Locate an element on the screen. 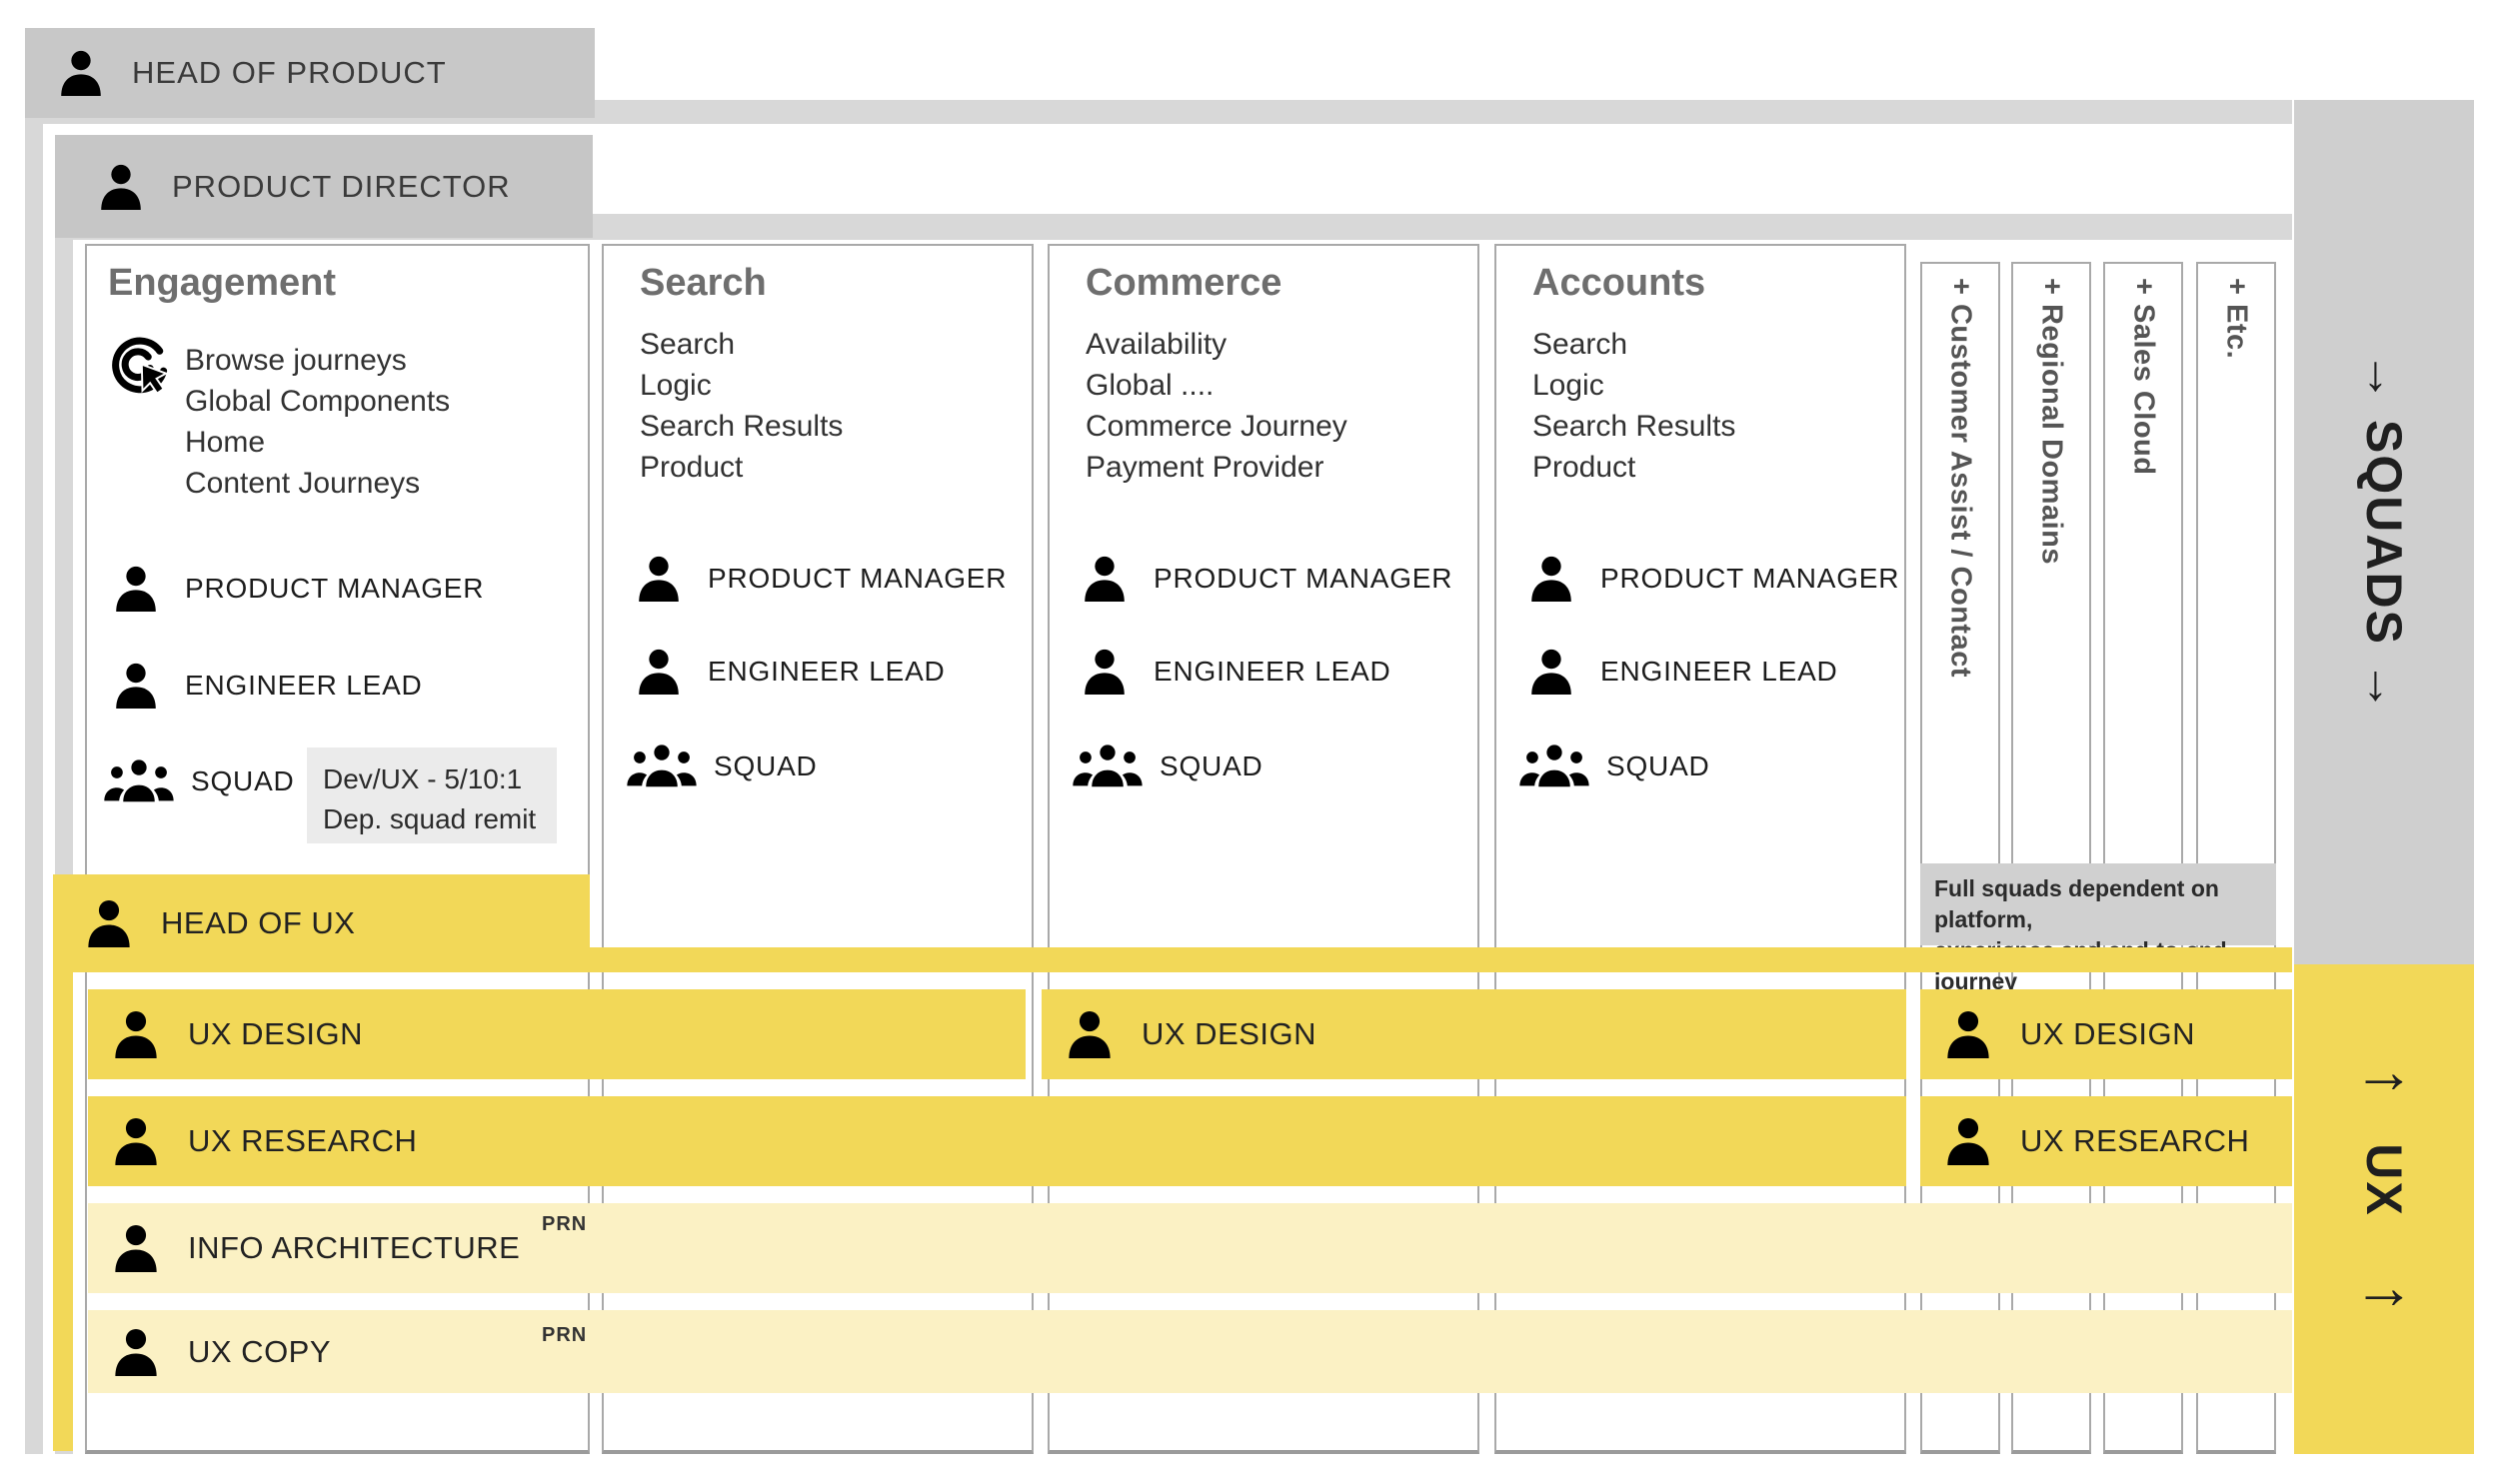  info-architecture-prn-tag: PRN is located at coordinates (565, 1224).